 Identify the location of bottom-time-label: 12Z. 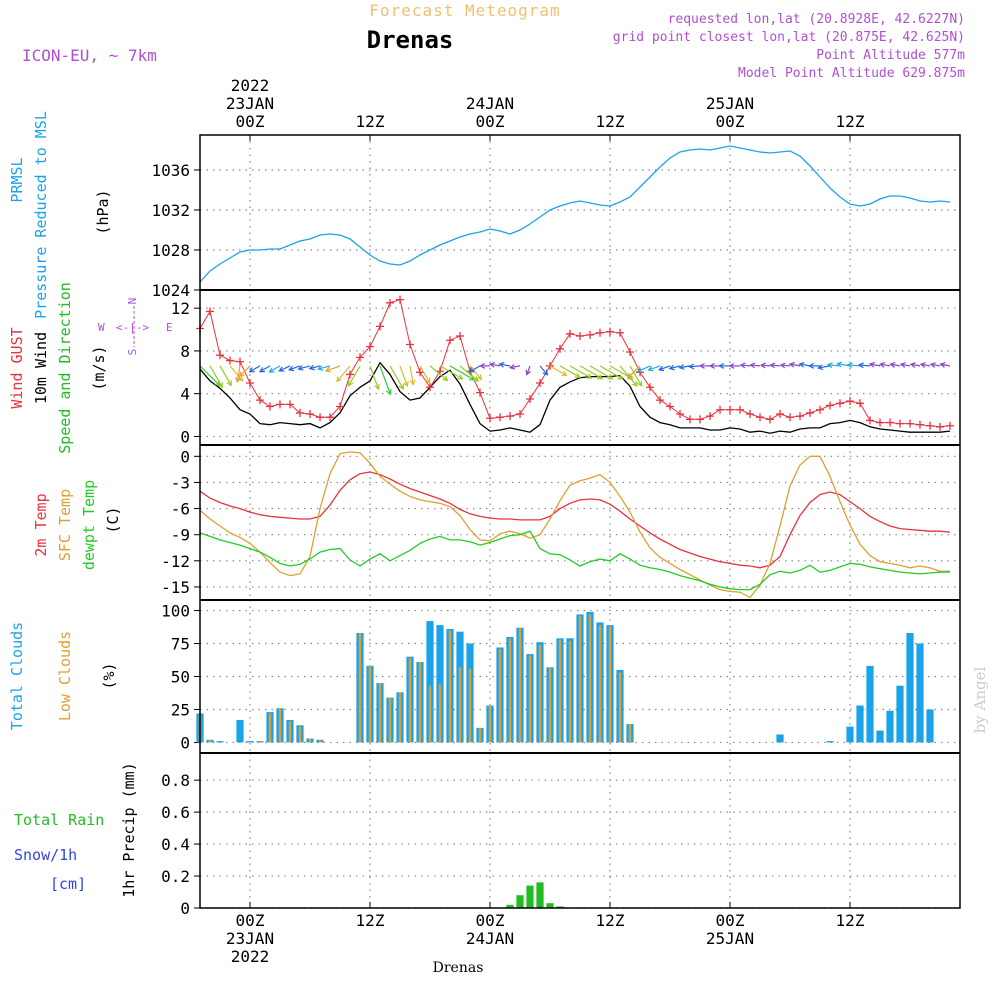
(370, 920).